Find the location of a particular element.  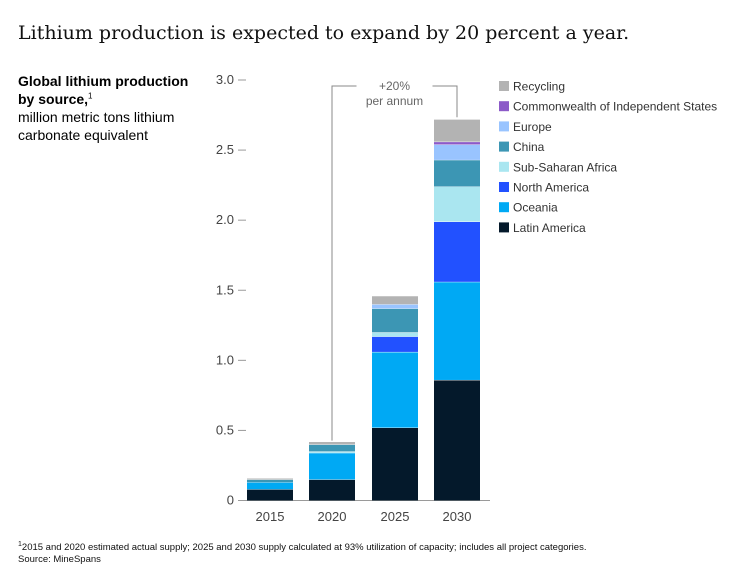

x-axis: 2015 2020 2025 2030 is located at coordinates (364, 516).